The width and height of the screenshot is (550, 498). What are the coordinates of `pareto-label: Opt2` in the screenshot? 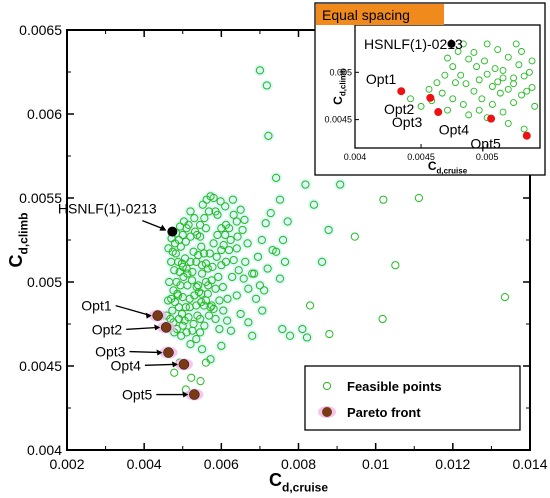 It's located at (107, 329).